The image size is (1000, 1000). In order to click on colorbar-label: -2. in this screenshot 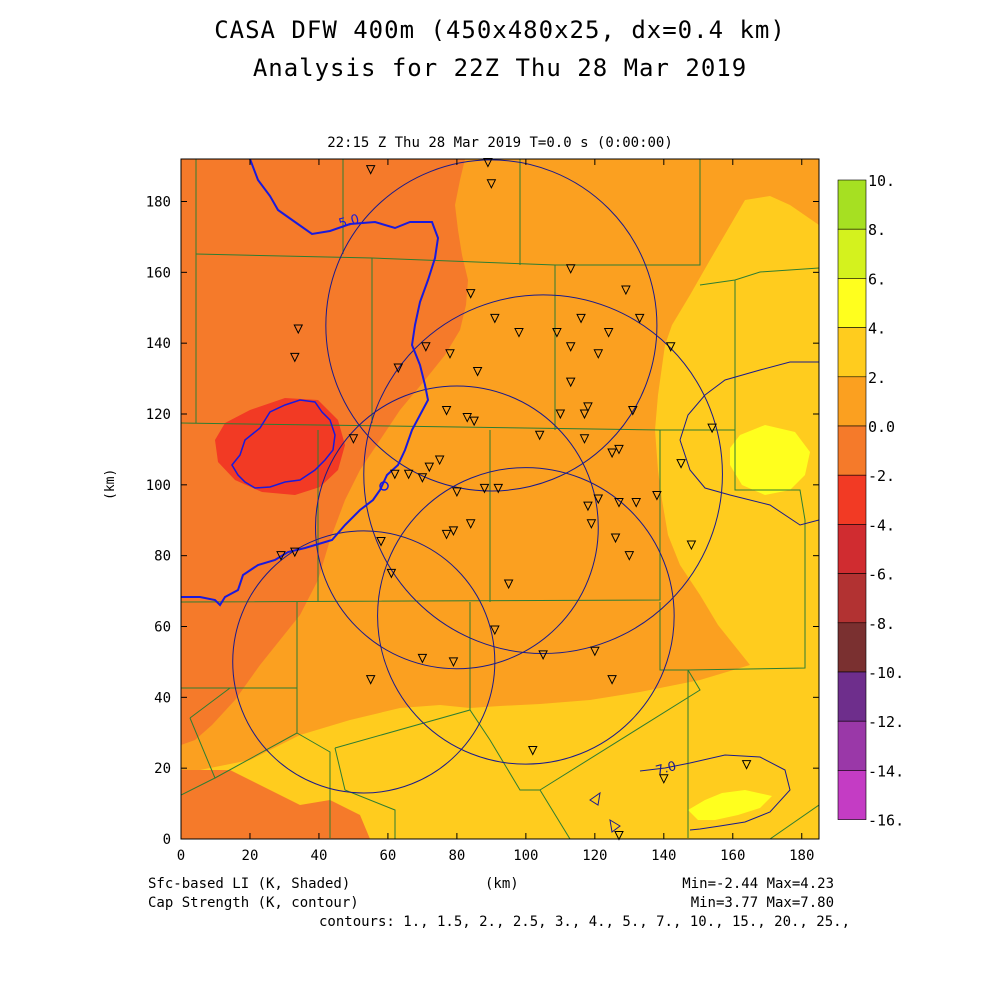, I will do `click(881, 476)`.